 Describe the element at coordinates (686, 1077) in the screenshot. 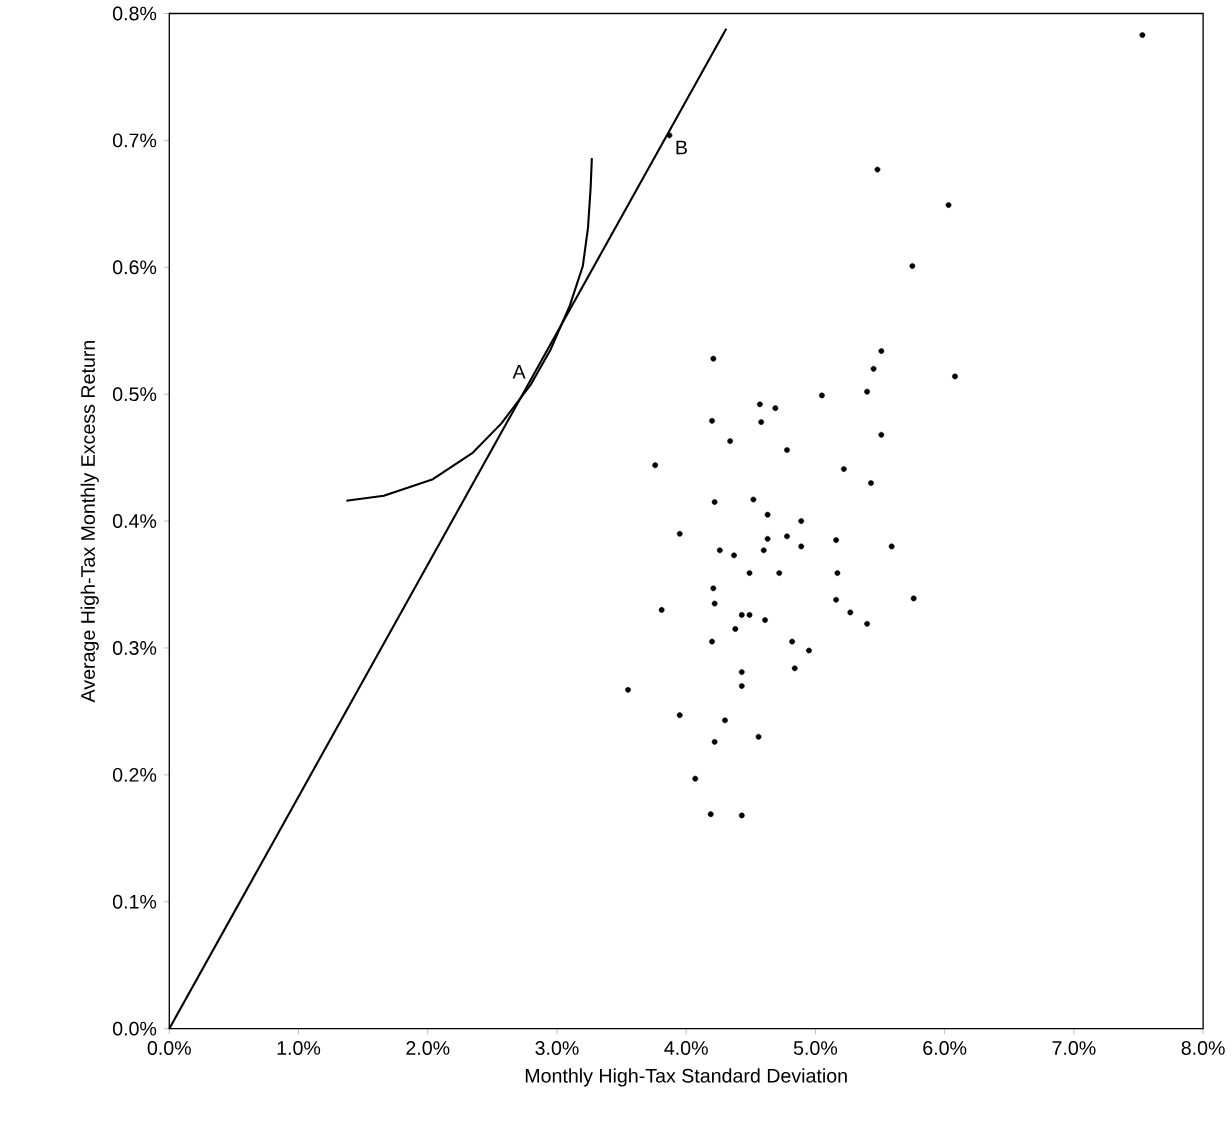

I see `x-axis-title: Monthly High-Tax Standard Deviation` at that location.